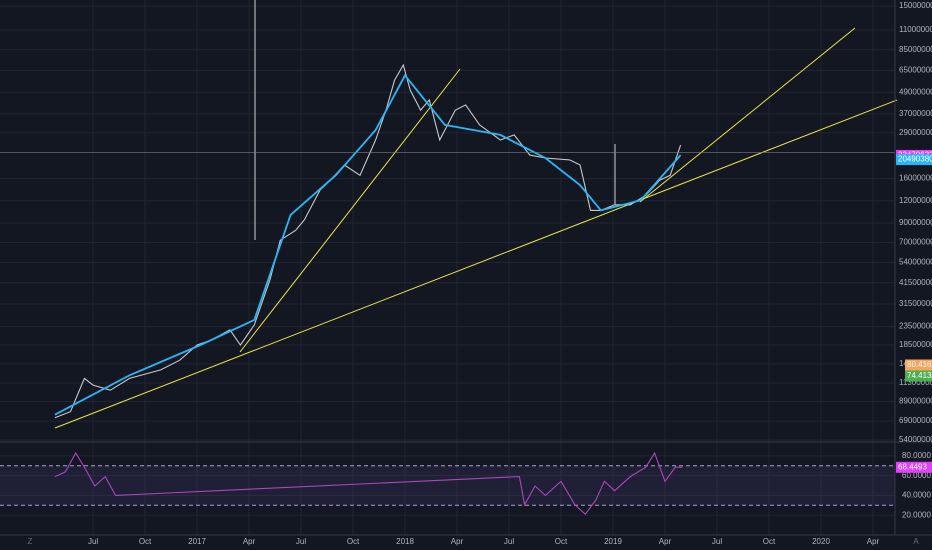  I want to click on indicator-label: 80.4168, so click(919, 364).